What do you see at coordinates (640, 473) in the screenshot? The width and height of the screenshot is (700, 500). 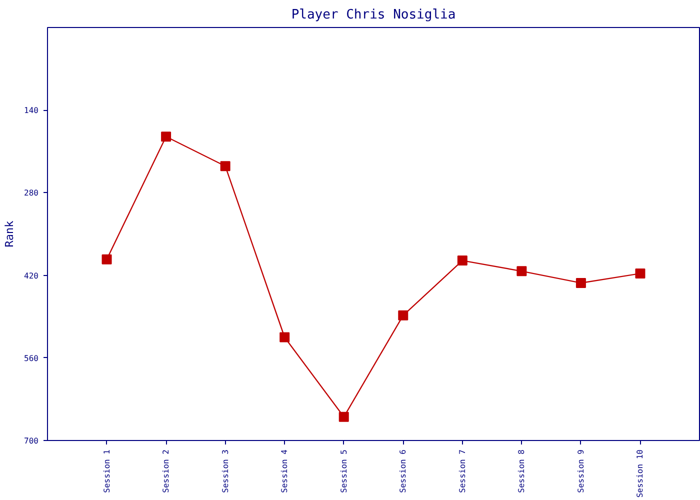 I see `x-tick-label: Session 10` at bounding box center [640, 473].